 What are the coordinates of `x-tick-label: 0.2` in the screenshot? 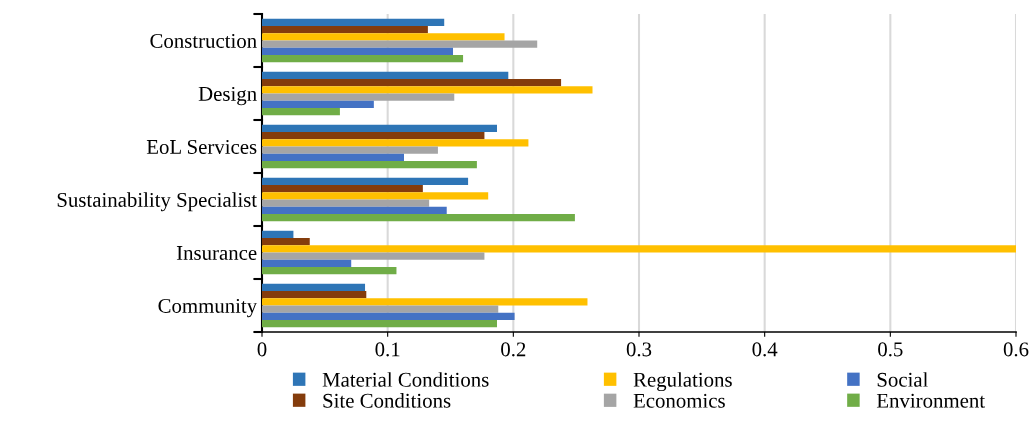 It's located at (513, 349).